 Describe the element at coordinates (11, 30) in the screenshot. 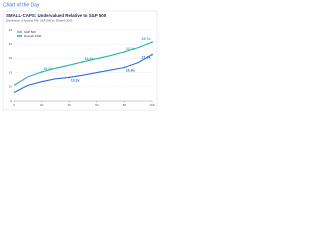

I see `y-tick-label: 30` at that location.